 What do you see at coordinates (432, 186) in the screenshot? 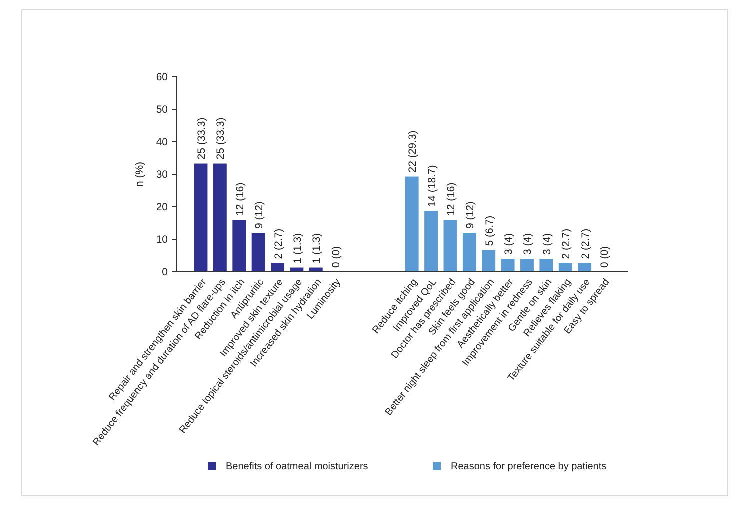
I see `data-label: 14 (18.7)` at bounding box center [432, 186].